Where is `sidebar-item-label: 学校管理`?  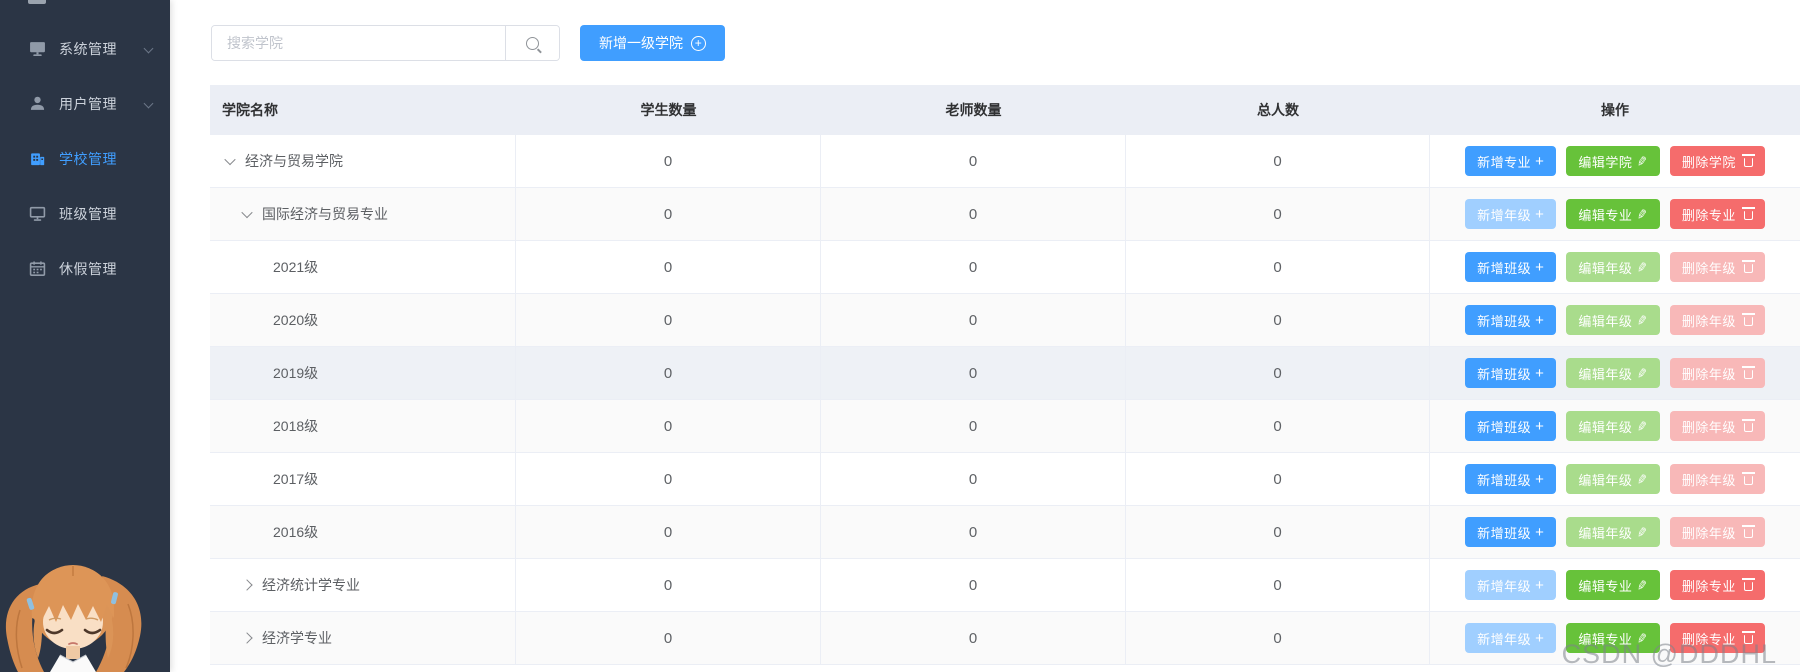 sidebar-item-label: 学校管理 is located at coordinates (88, 158).